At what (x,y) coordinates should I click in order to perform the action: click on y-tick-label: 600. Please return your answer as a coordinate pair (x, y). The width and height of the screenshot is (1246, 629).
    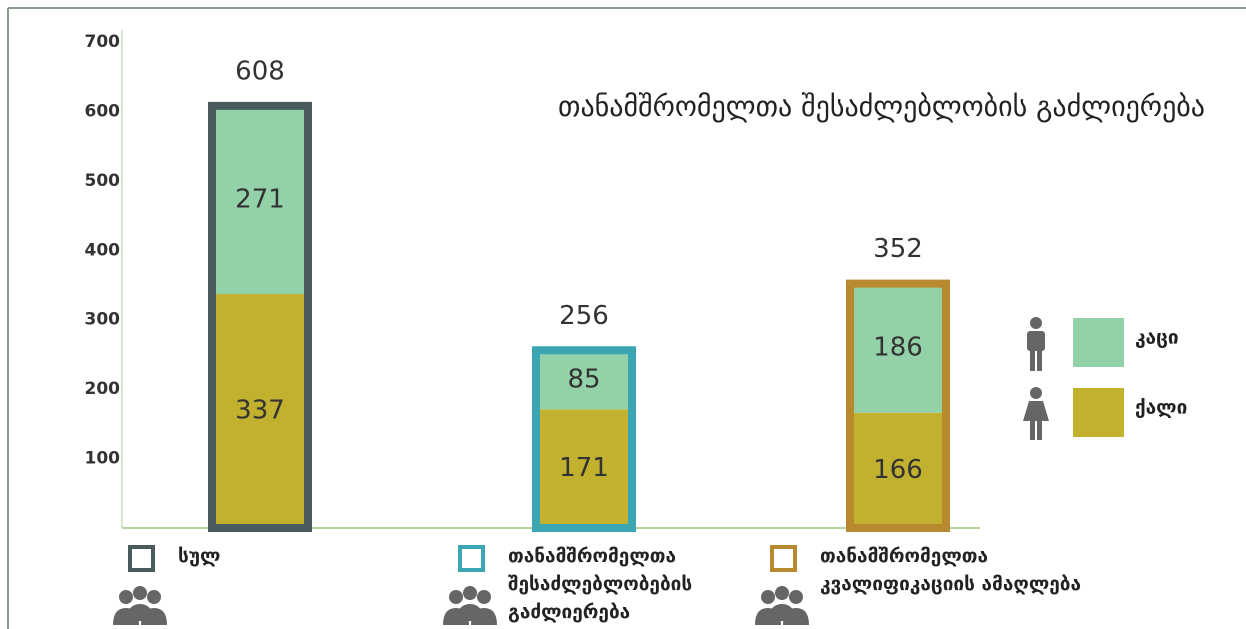
    Looking at the image, I should click on (103, 111).